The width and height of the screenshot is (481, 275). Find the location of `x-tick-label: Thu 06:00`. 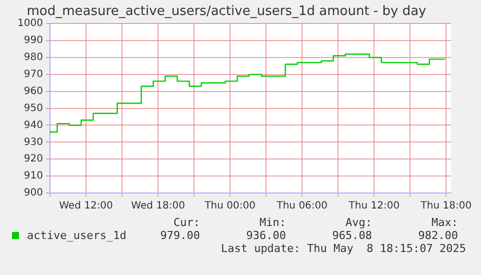

x-tick-label: Thu 06:00 is located at coordinates (302, 206).